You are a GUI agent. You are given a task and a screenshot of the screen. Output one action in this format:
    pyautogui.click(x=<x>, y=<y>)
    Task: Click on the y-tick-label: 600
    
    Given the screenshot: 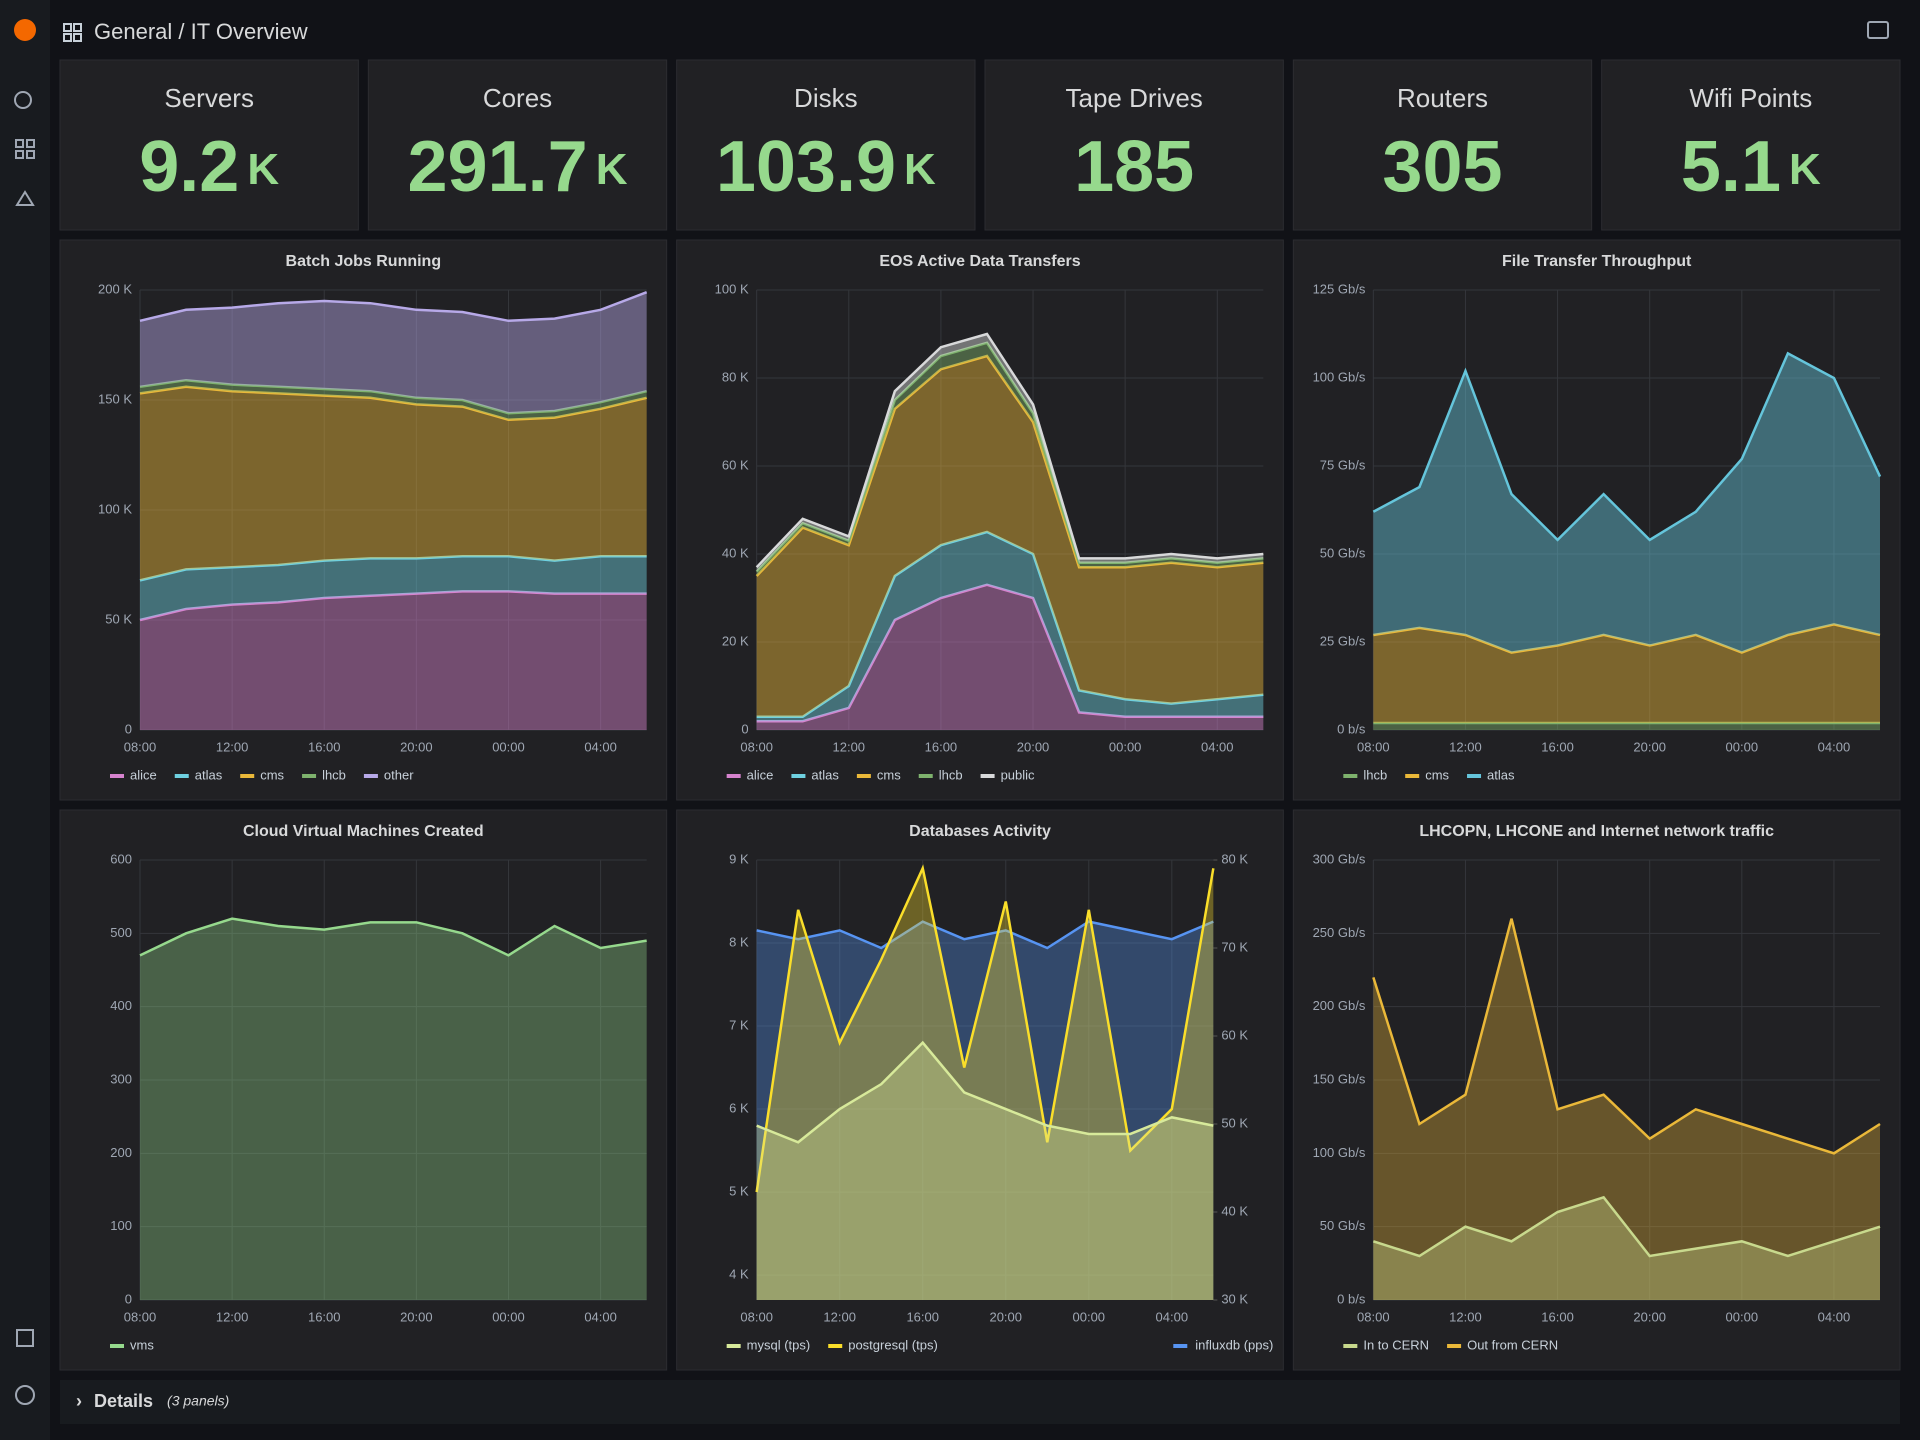 What is the action you would take?
    pyautogui.click(x=121, y=858)
    